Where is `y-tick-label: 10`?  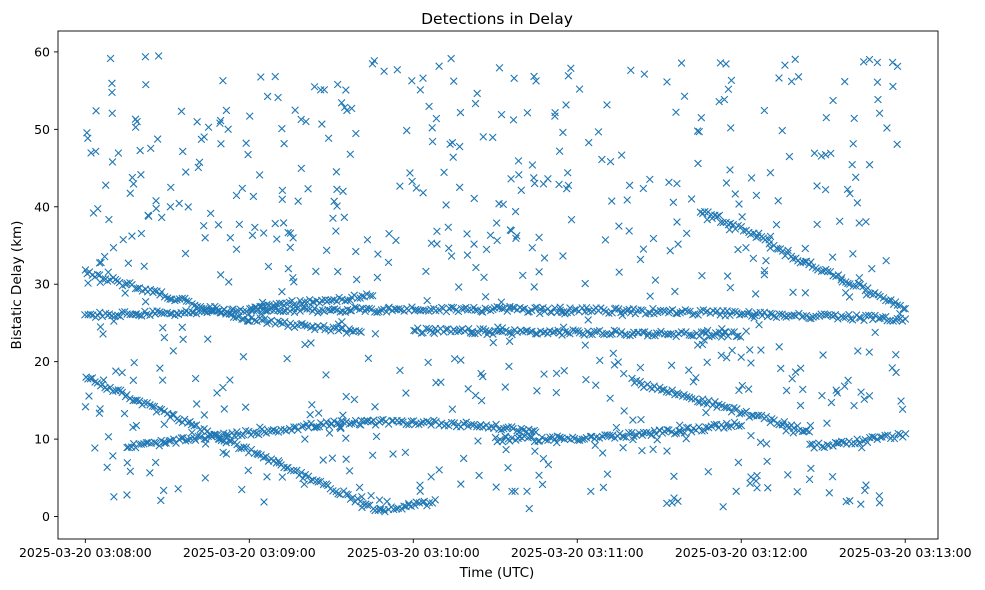 y-tick-label: 10 is located at coordinates (42, 439).